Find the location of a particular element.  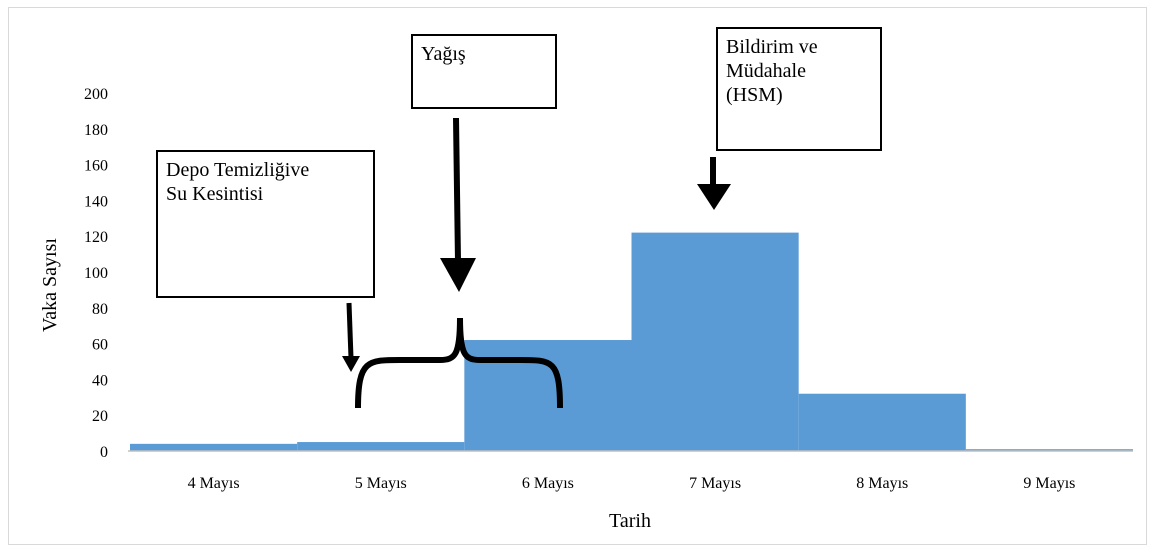

y-tick-label: 60 is located at coordinates (100, 345).